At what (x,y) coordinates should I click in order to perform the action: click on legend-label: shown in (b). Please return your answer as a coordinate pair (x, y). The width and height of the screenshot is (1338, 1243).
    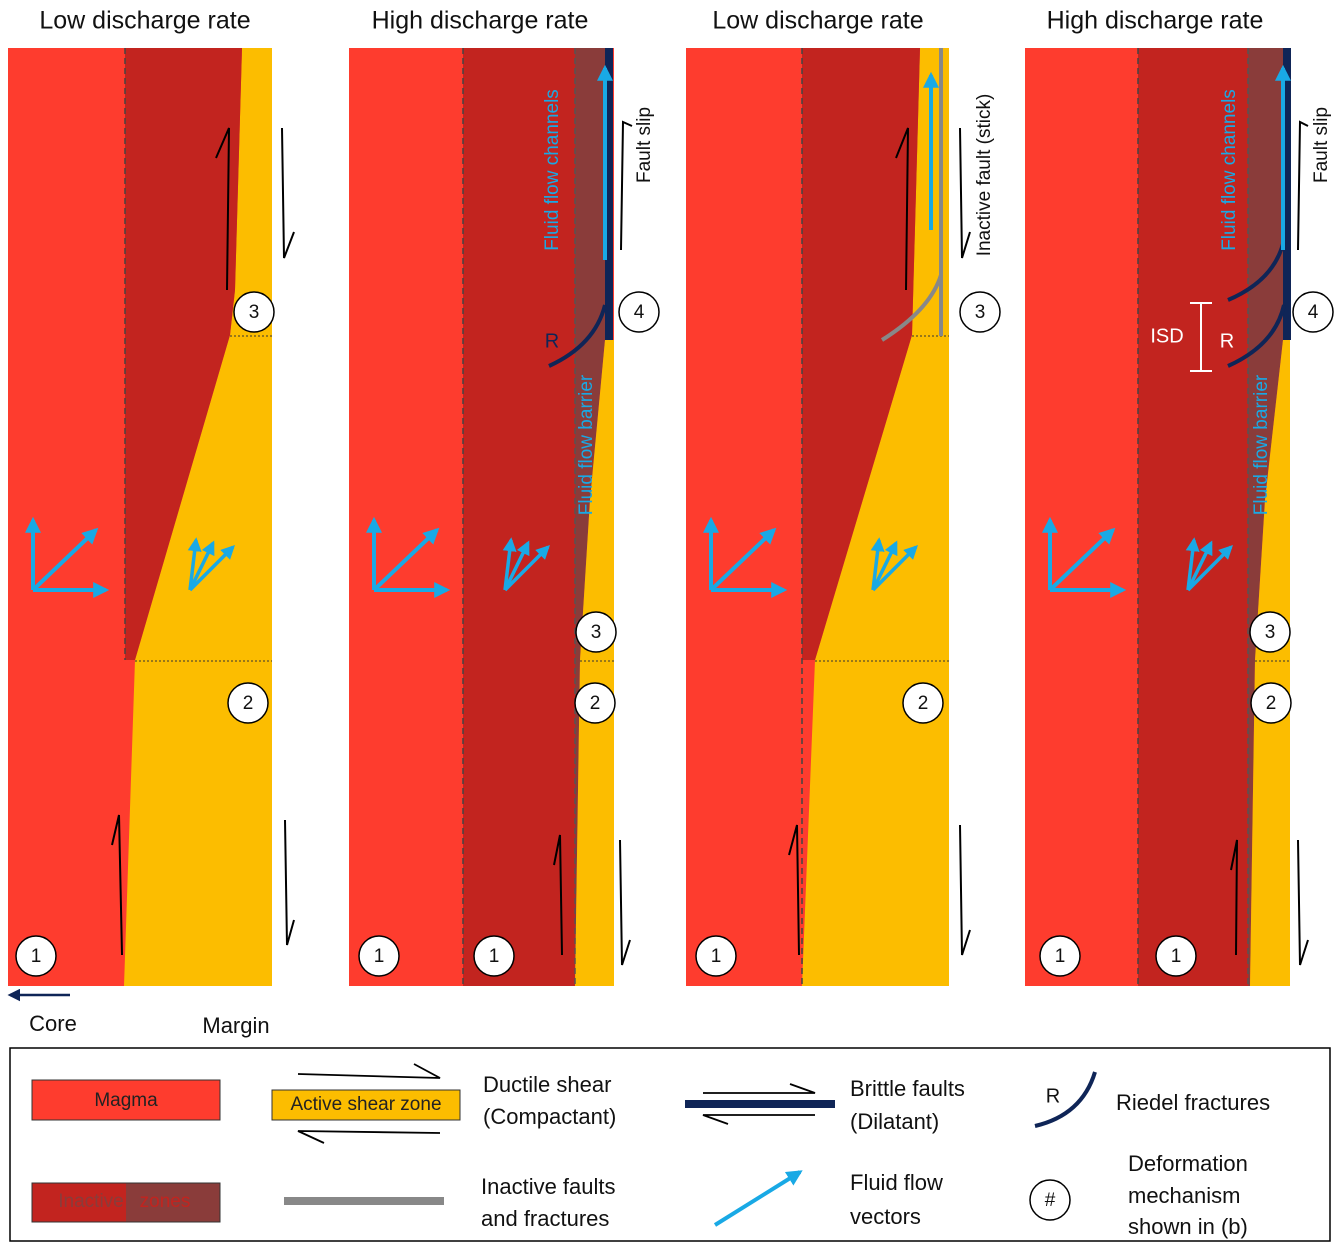
    Looking at the image, I should click on (1188, 1226).